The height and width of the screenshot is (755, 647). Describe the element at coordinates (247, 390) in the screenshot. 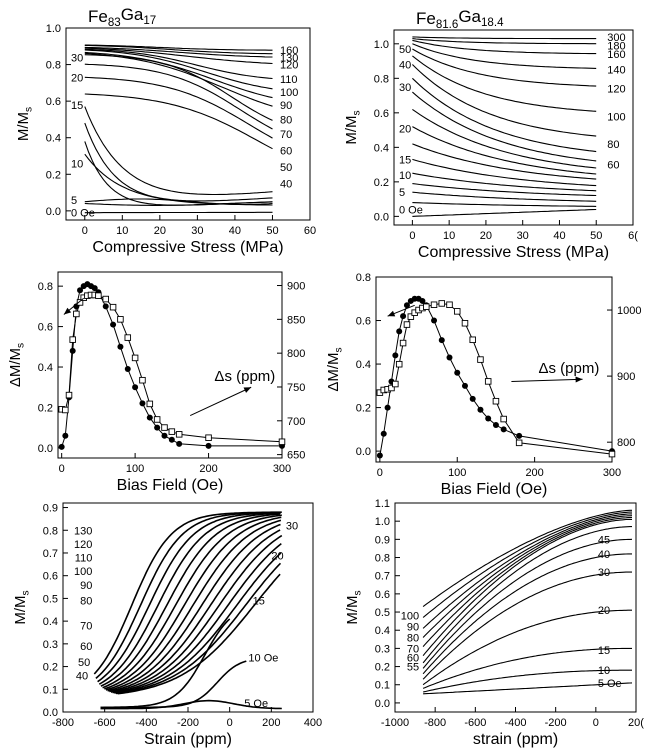

I see `arrow-head` at that location.